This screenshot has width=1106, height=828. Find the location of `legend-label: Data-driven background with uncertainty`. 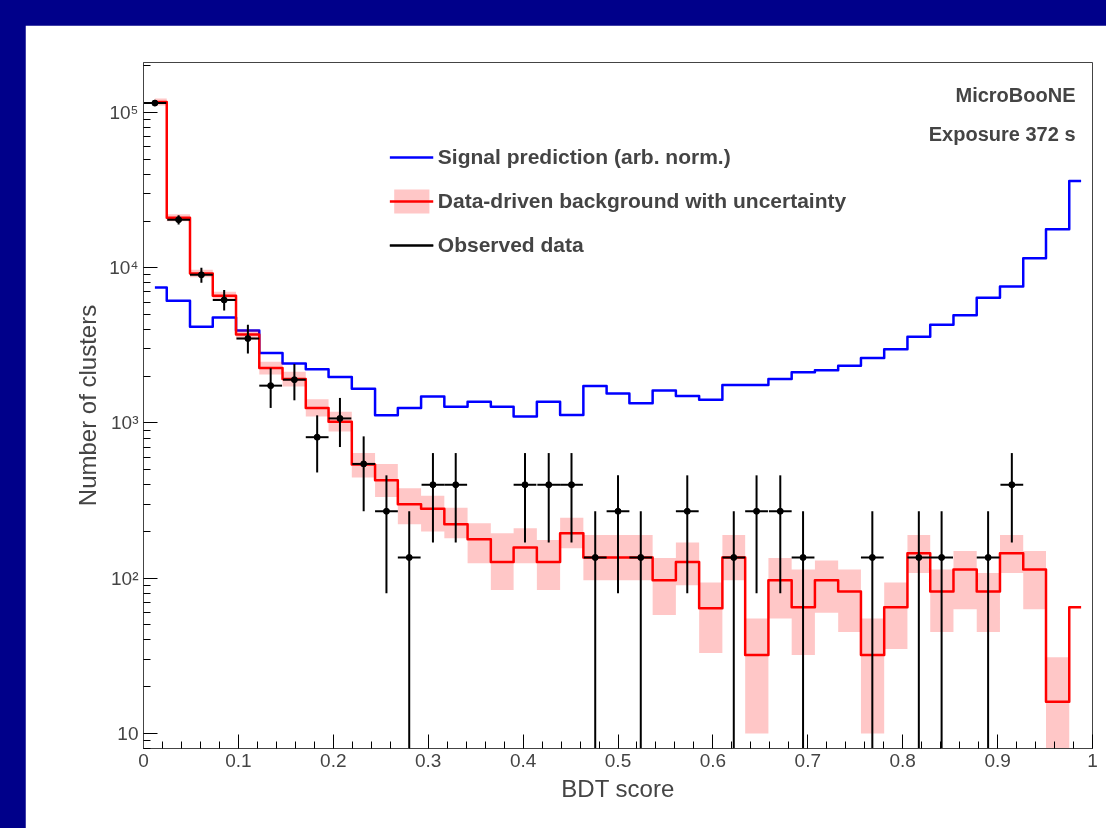

legend-label: Data-driven background with uncertainty is located at coordinates (642, 201).